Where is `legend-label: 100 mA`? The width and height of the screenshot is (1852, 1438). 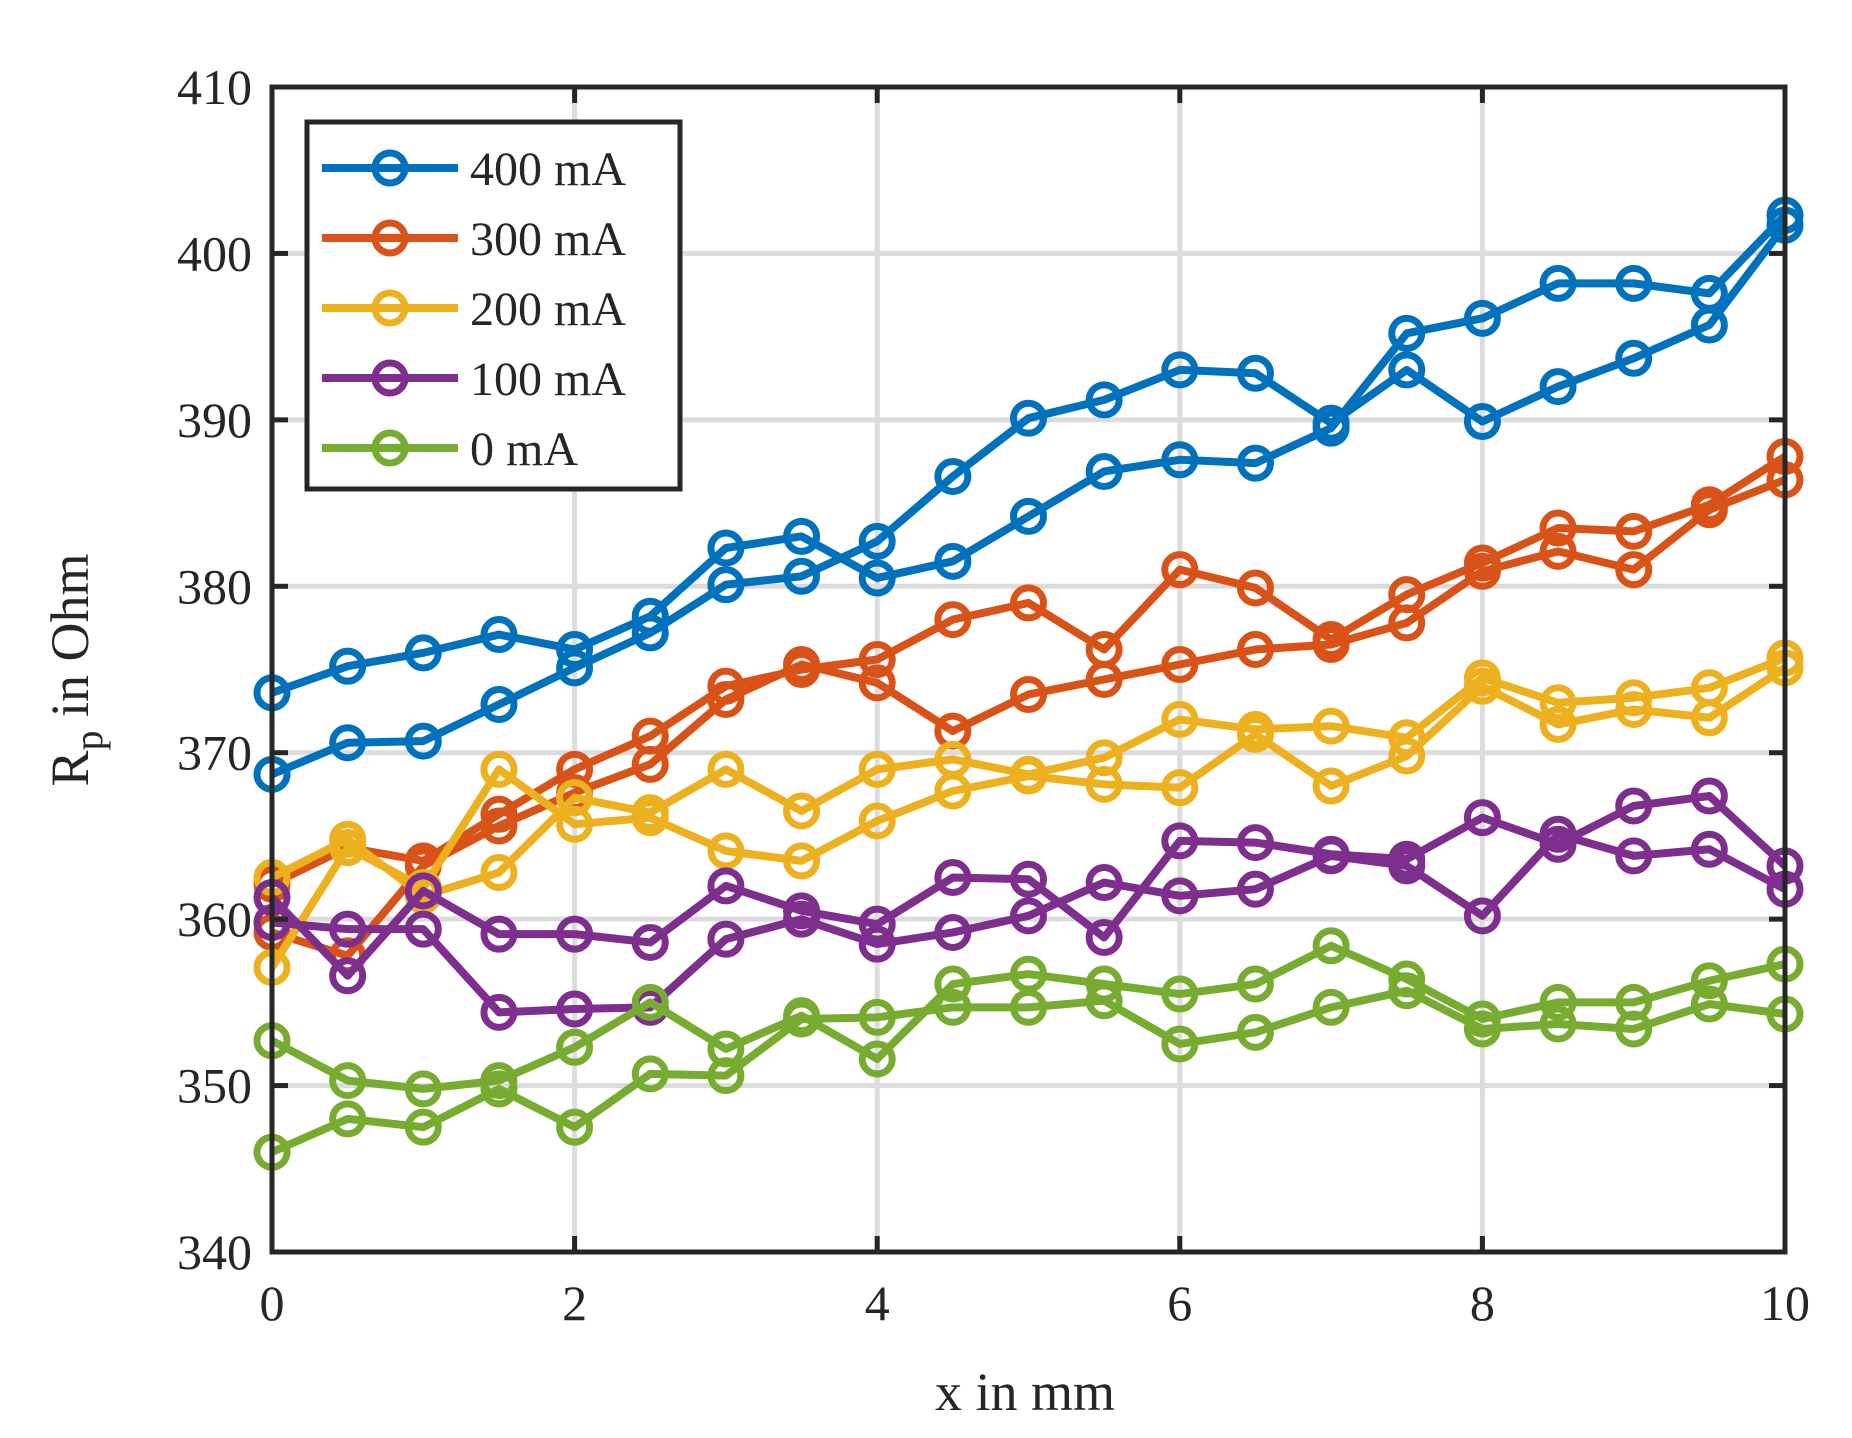
legend-label: 100 mA is located at coordinates (548, 379).